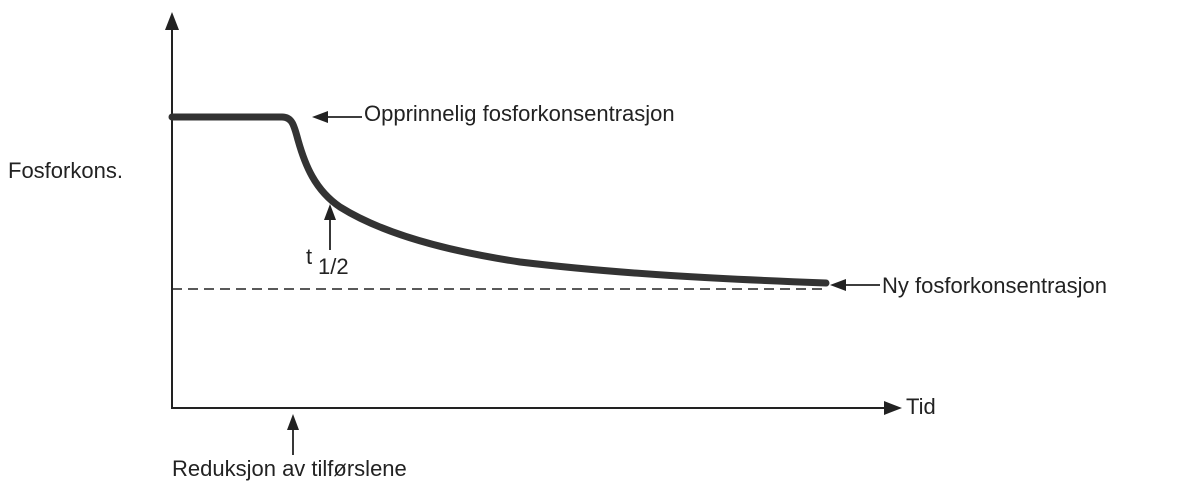 This screenshot has width=1192, height=490. What do you see at coordinates (838, 285) in the screenshot?
I see `new-arrowhead` at bounding box center [838, 285].